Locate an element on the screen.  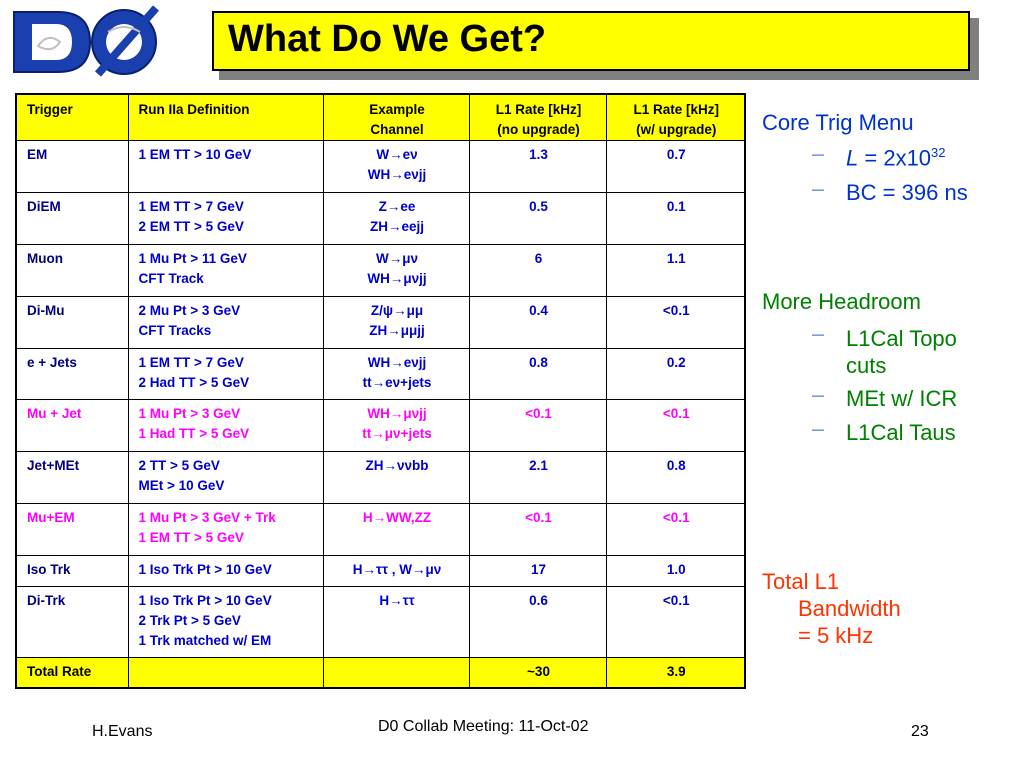
rate-no-upgrade: 17 is located at coordinates (537, 571).